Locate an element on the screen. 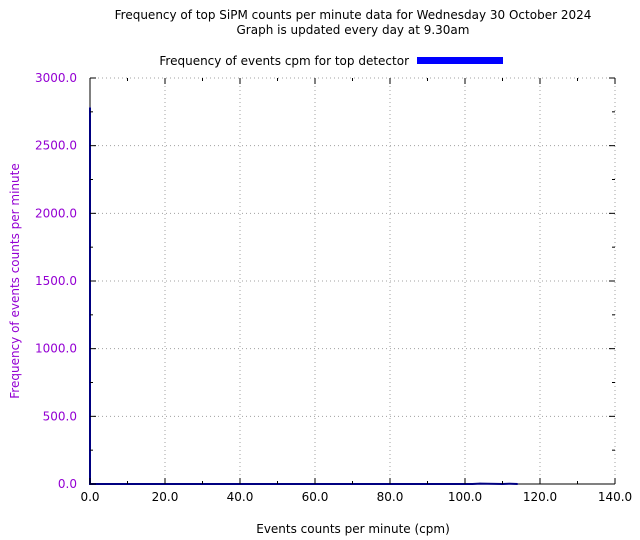 This screenshot has height=540, width=640. x-tick-label: 120.0 is located at coordinates (540, 497).